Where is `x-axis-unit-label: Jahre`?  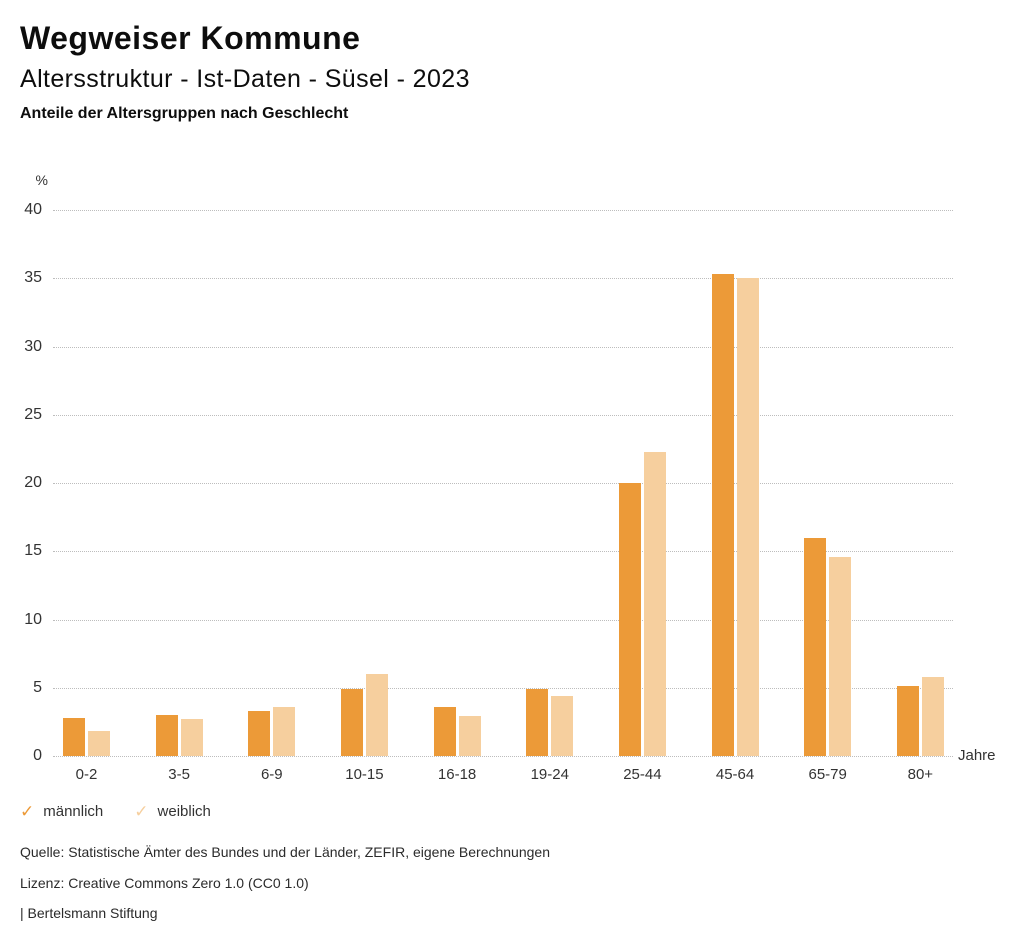
x-axis-unit-label: Jahre is located at coordinates (977, 755).